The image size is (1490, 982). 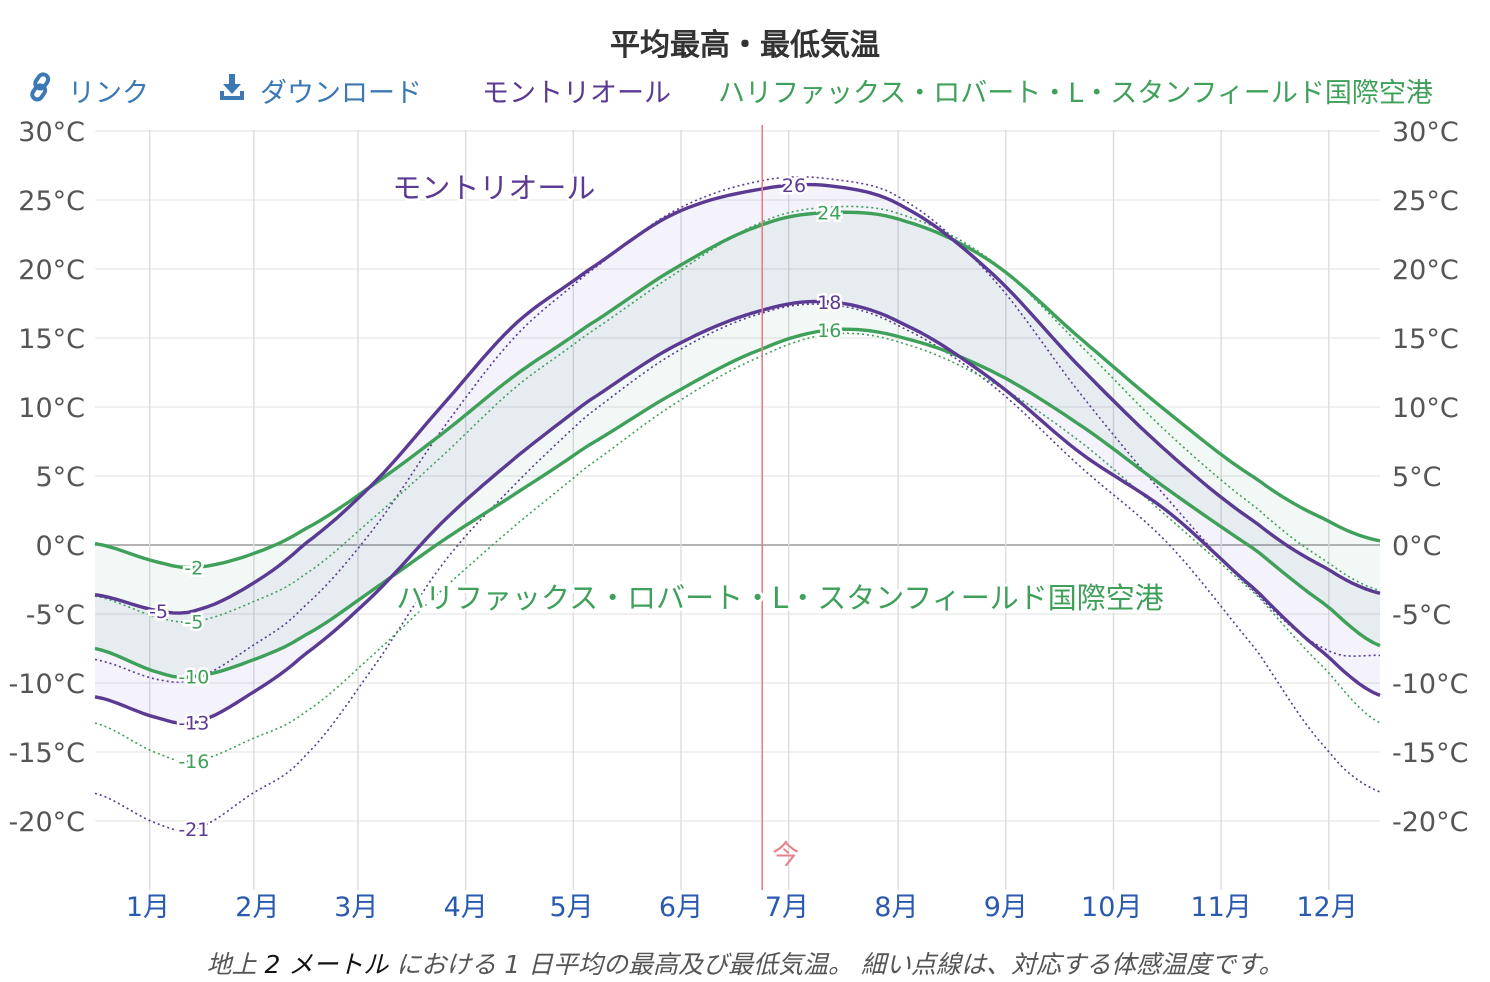 I want to click on y-tick-left: 15°C, so click(x=51, y=339).